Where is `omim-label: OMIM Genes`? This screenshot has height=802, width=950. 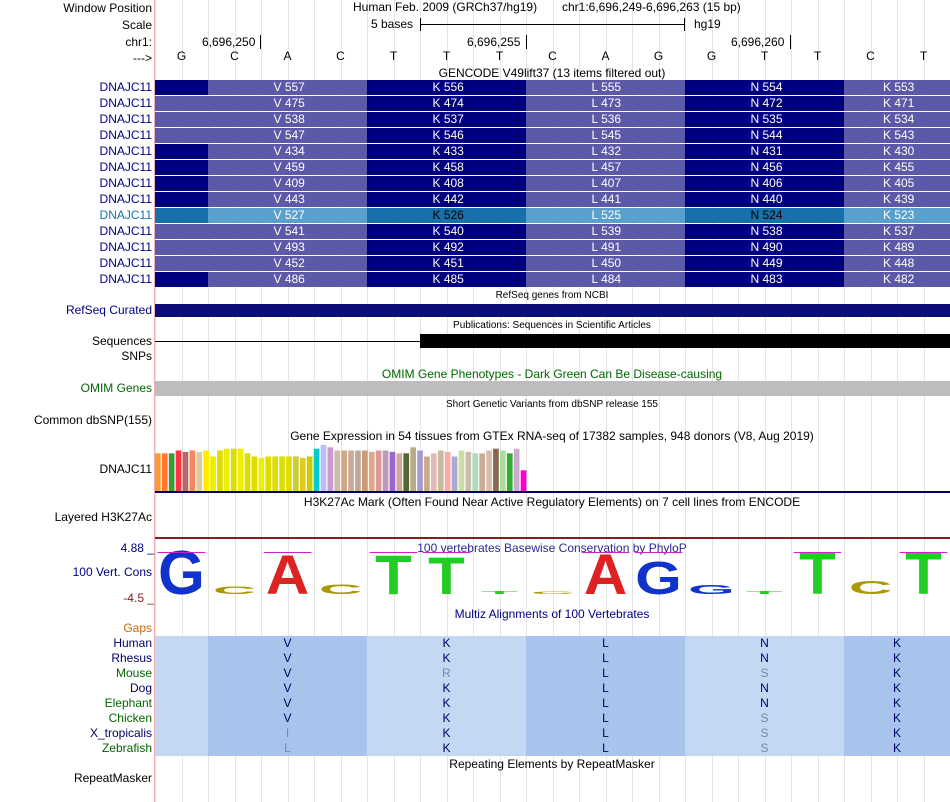
omim-label: OMIM Genes is located at coordinates (116, 388).